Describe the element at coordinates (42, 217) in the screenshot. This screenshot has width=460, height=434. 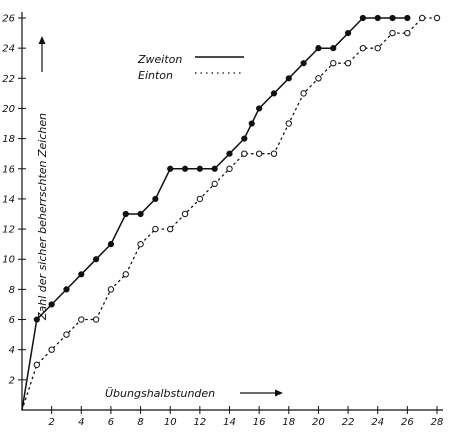
I see `y-axis-label: Zahl der sicher beherrschten Zeichen` at that location.